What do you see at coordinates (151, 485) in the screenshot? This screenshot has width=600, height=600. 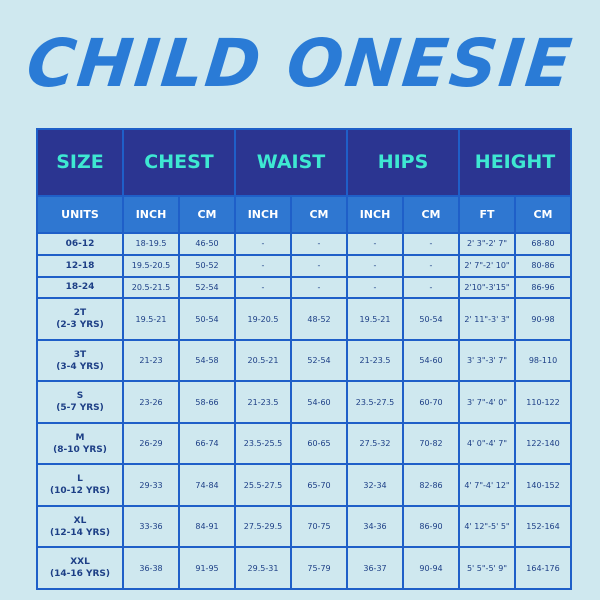 I see `measurement-cell: 29-33` at bounding box center [151, 485].